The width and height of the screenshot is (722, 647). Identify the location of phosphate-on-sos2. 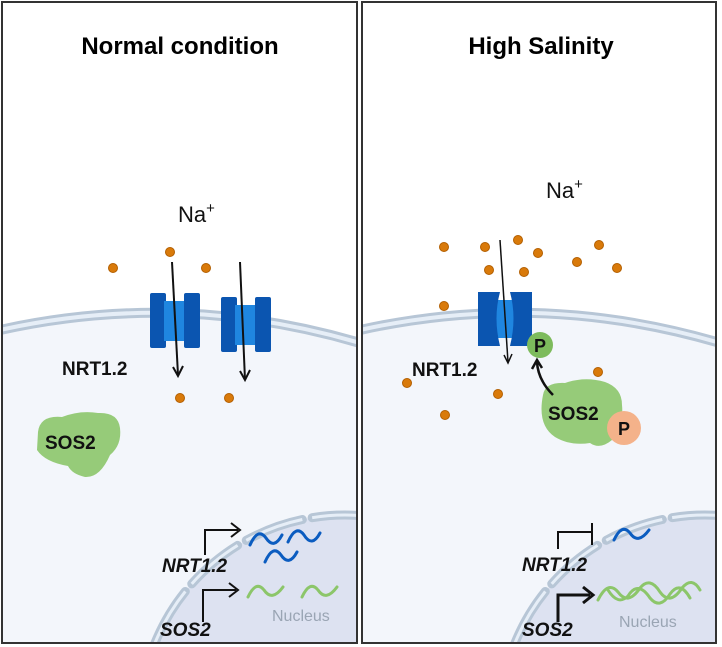
(624, 428).